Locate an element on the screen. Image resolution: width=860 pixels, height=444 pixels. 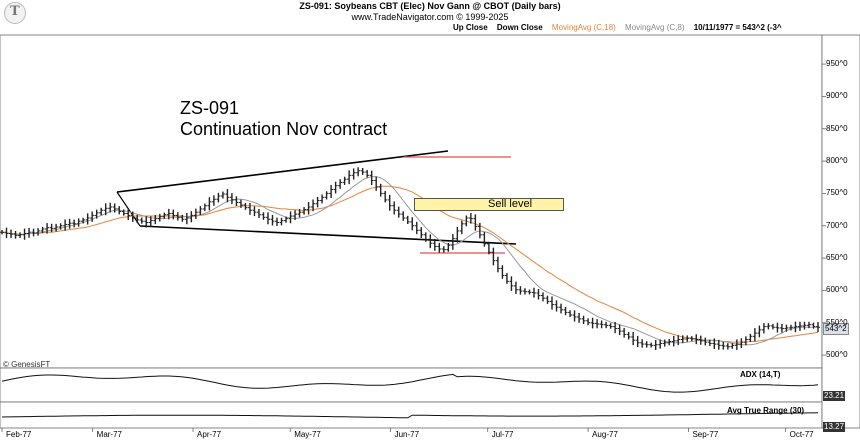
navigator-logo: T is located at coordinates (15, 13).